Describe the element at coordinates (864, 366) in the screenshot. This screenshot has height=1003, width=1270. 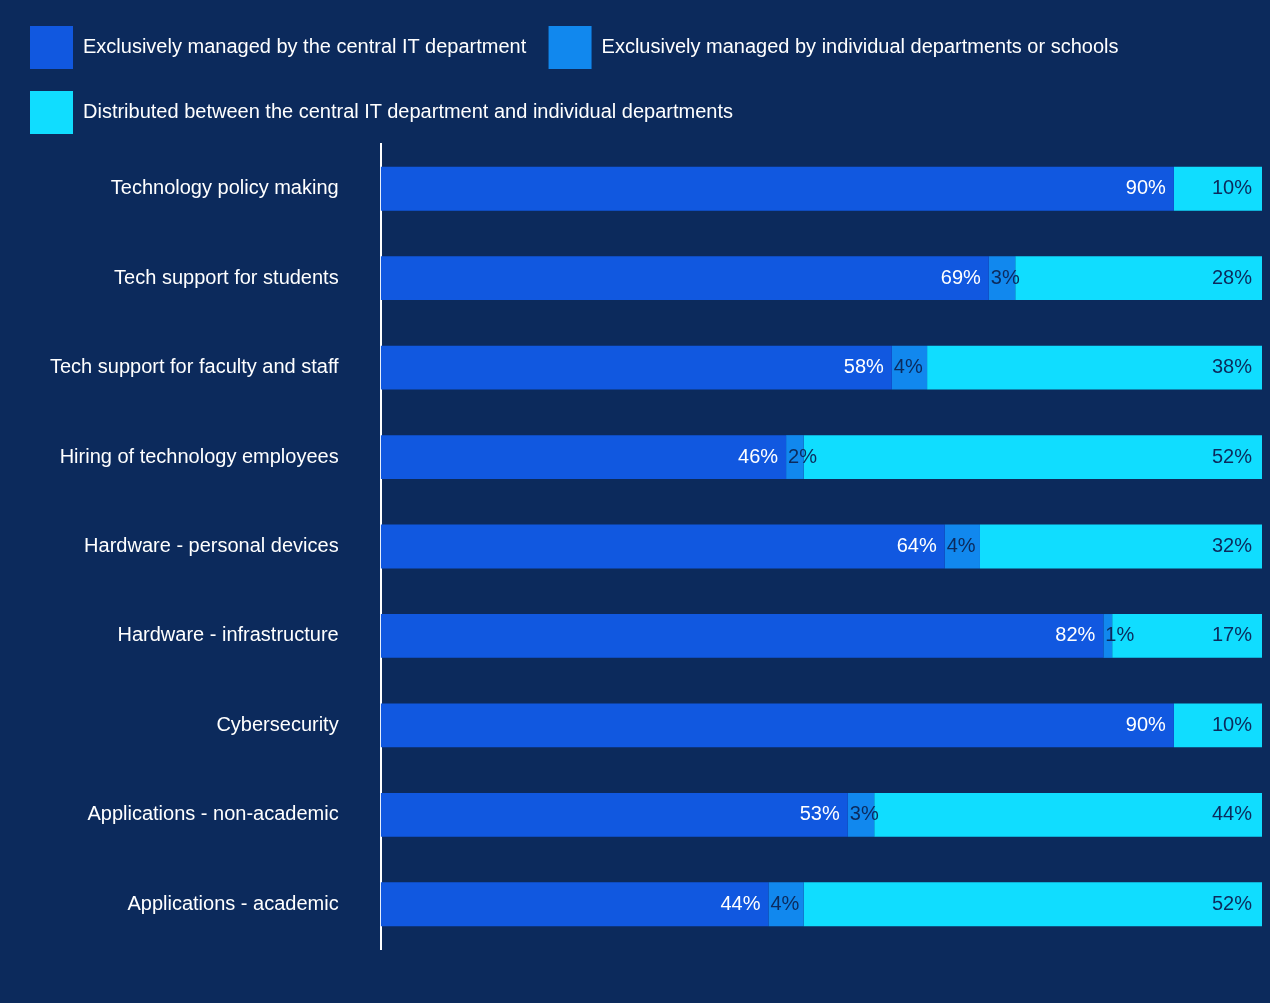
I see `data-label: 58%` at that location.